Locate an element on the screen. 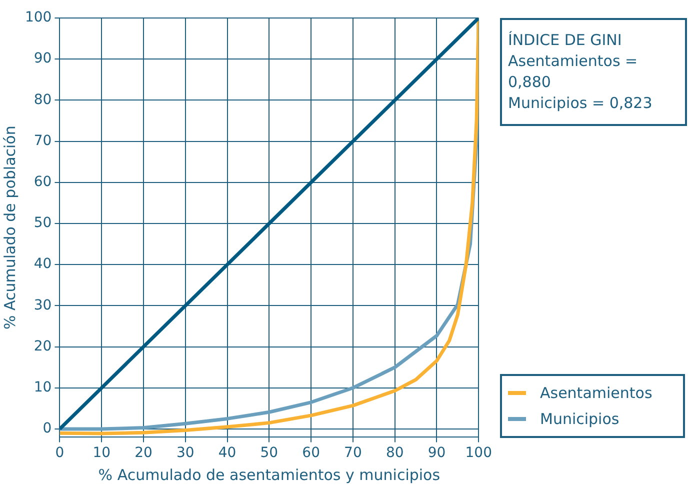  x-tick-label: 60 is located at coordinates (311, 453).